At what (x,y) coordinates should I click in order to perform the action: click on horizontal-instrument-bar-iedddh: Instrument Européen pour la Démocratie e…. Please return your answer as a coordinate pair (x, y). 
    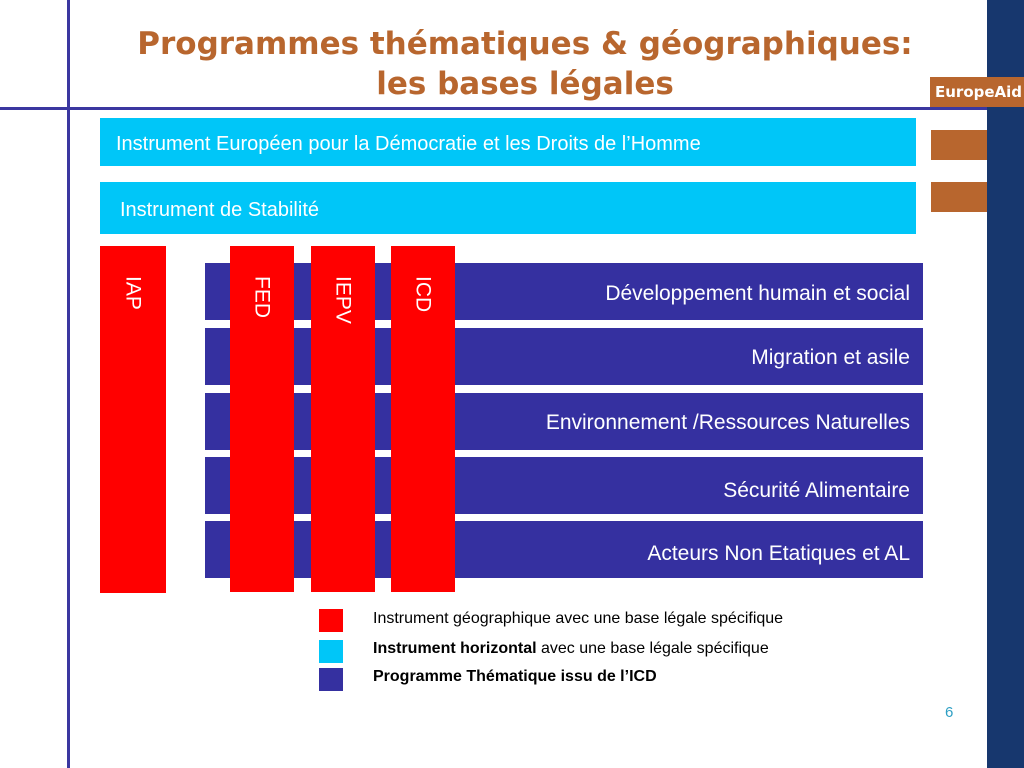
    Looking at the image, I should click on (508, 142).